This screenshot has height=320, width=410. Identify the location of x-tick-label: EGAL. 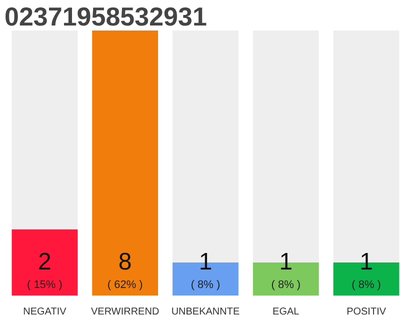
(286, 312).